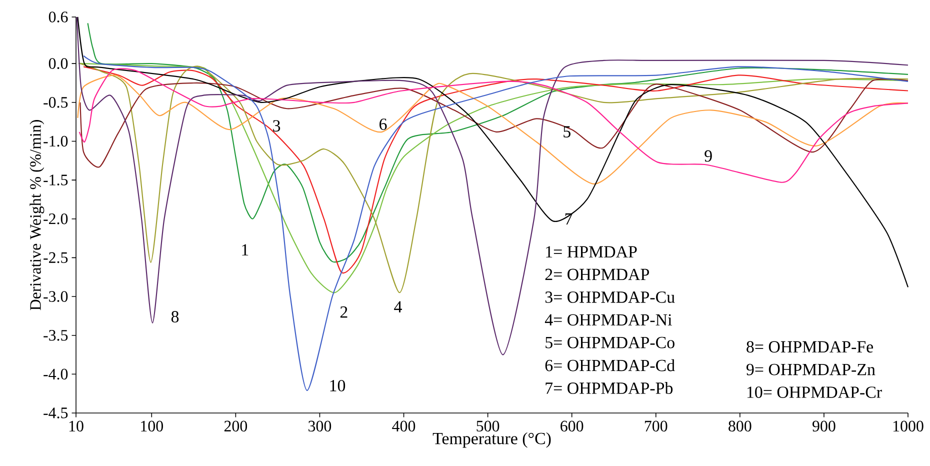  What do you see at coordinates (708, 156) in the screenshot?
I see `annotation: 9` at bounding box center [708, 156].